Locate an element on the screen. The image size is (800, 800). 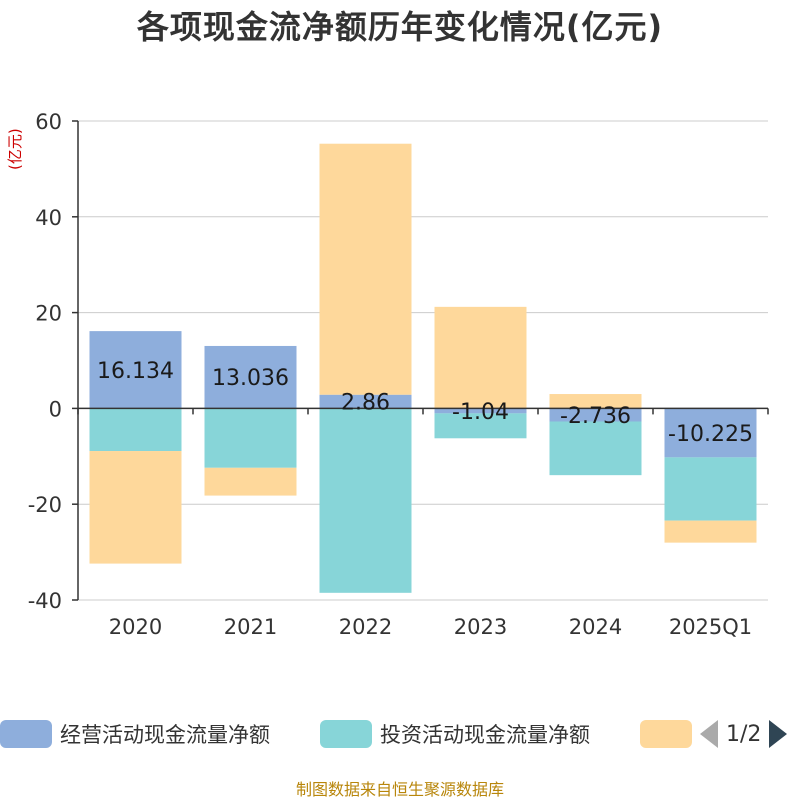
chart-title: 各项现金流净额历年变化情况(亿元) is located at coordinates (400, 27).